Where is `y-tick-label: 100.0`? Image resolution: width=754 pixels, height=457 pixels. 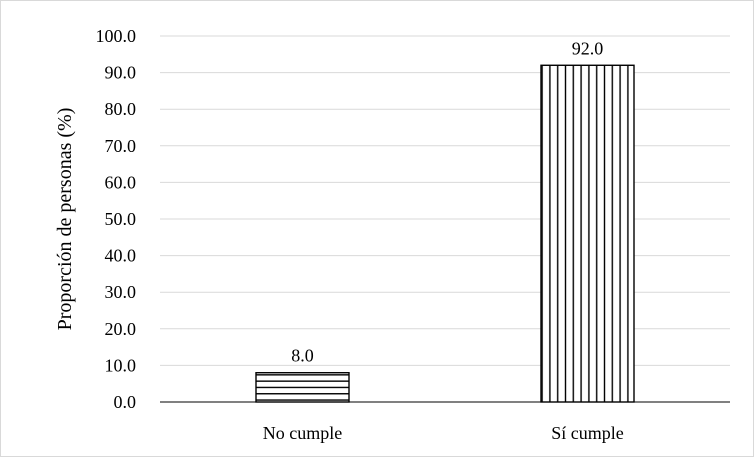
y-tick-label: 100.0 is located at coordinates (116, 36).